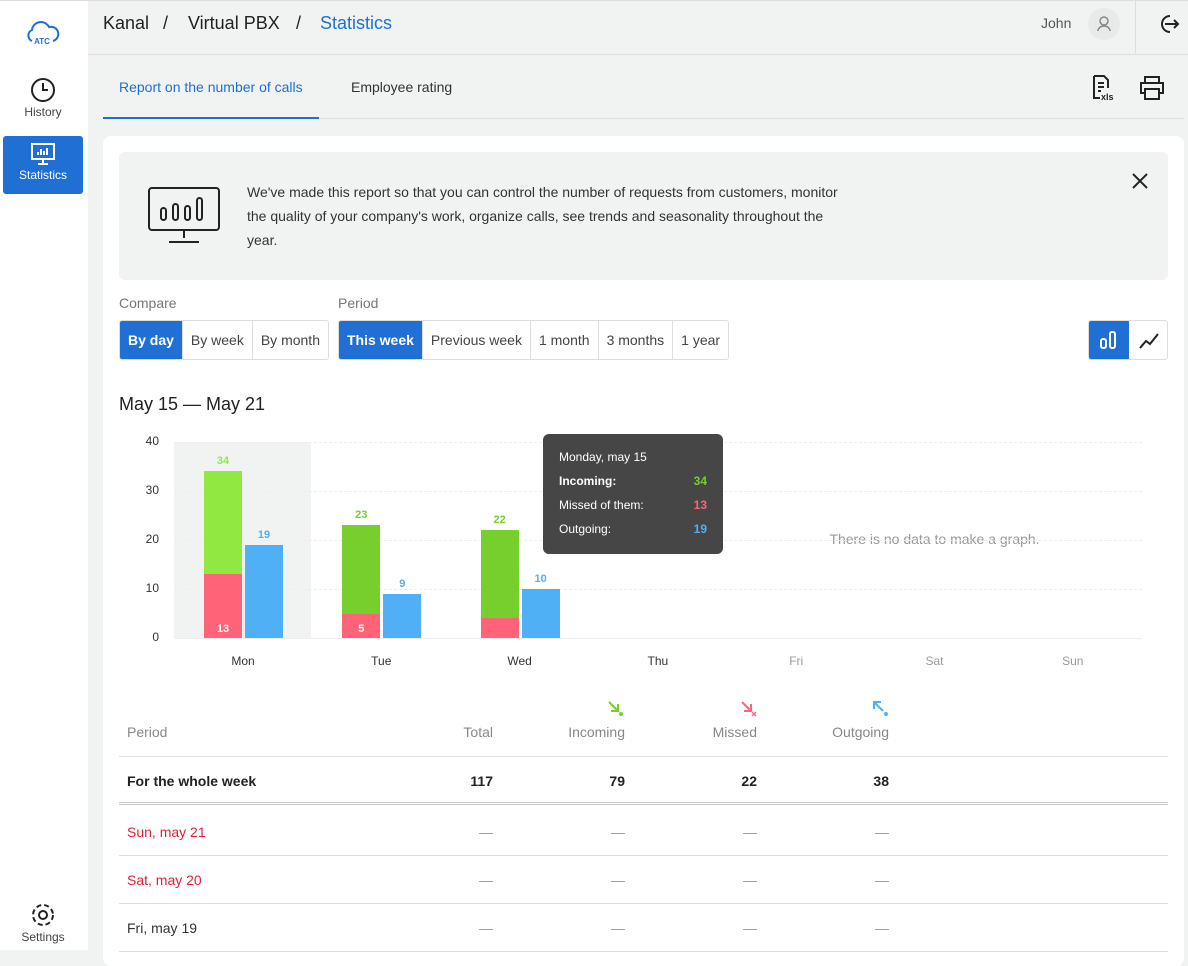 Image resolution: width=1188 pixels, height=966 pixels. I want to click on bar-label-outgoing: 9, so click(402, 583).